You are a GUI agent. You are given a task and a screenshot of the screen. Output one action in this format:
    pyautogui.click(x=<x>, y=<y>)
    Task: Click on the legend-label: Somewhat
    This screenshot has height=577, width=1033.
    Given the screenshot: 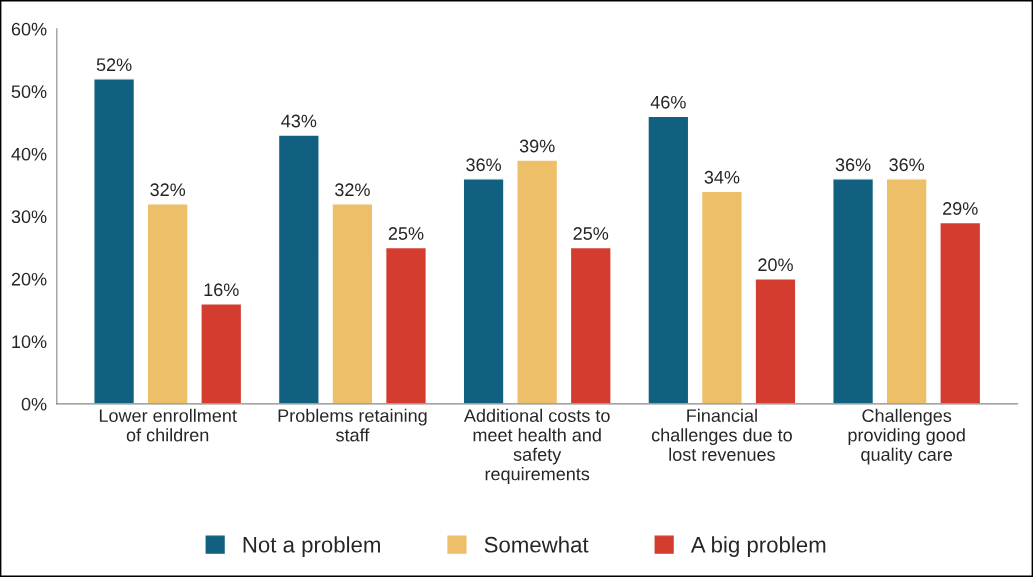 What is the action you would take?
    pyautogui.click(x=536, y=544)
    